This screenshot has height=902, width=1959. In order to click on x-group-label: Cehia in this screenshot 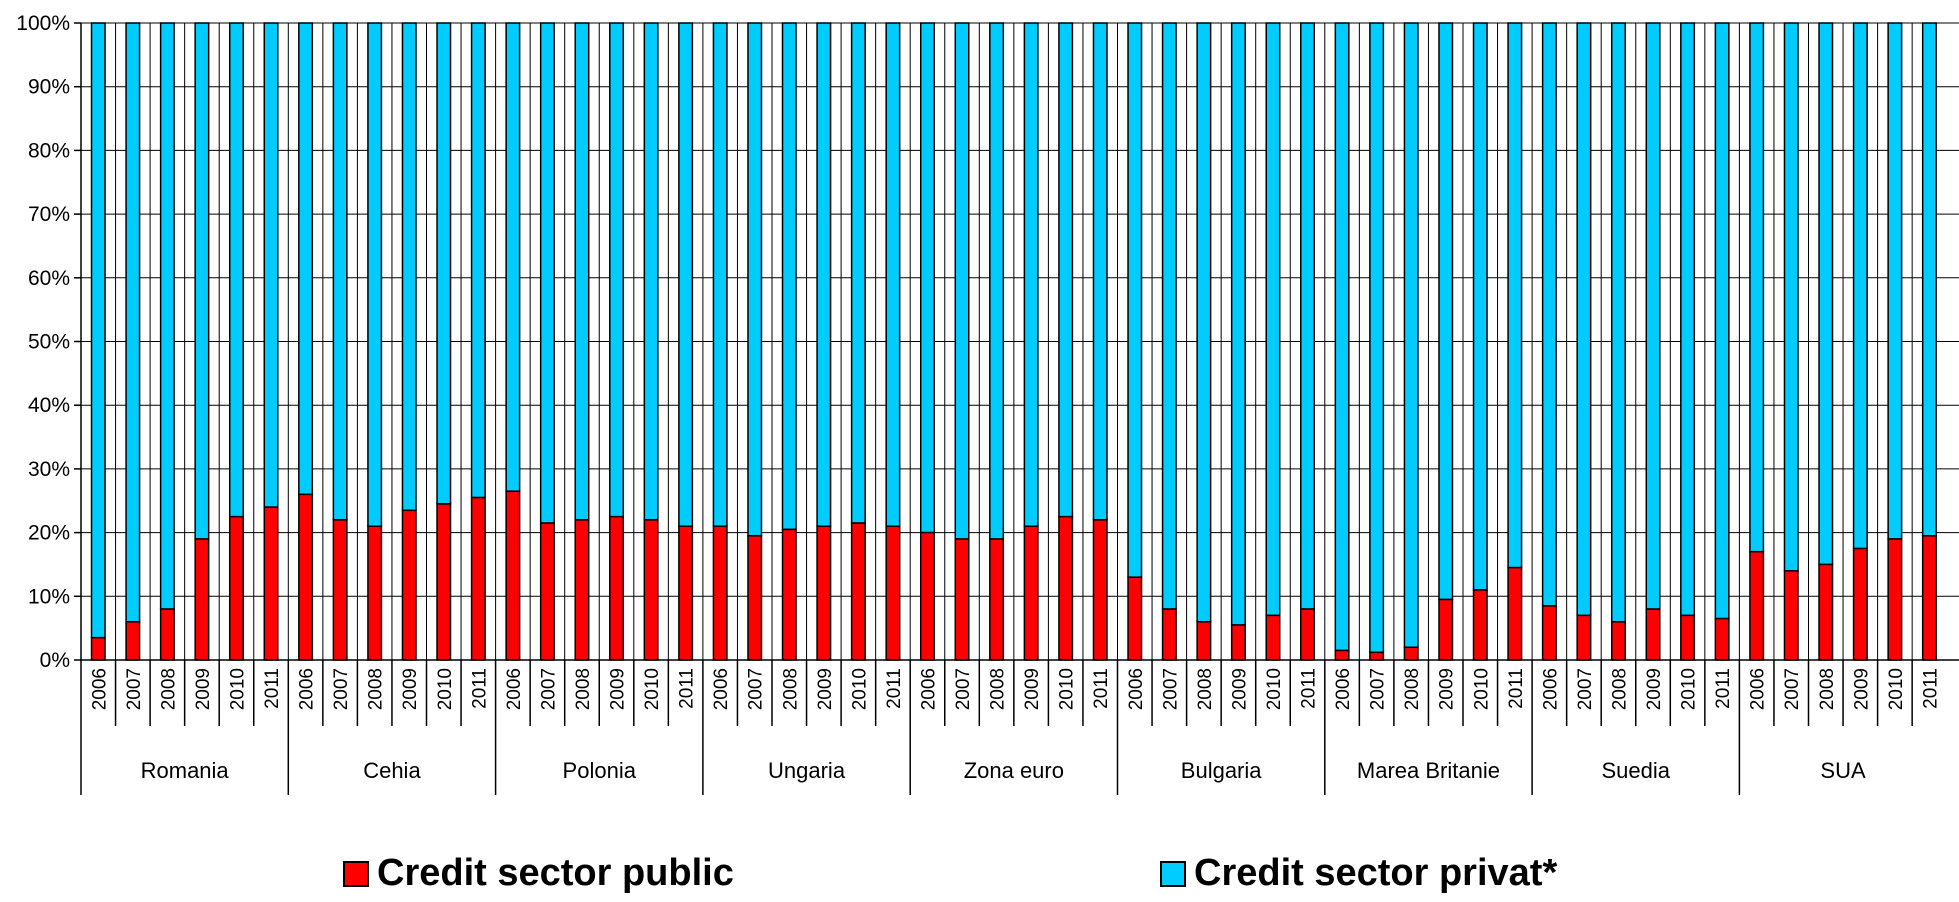, I will do `click(392, 770)`.